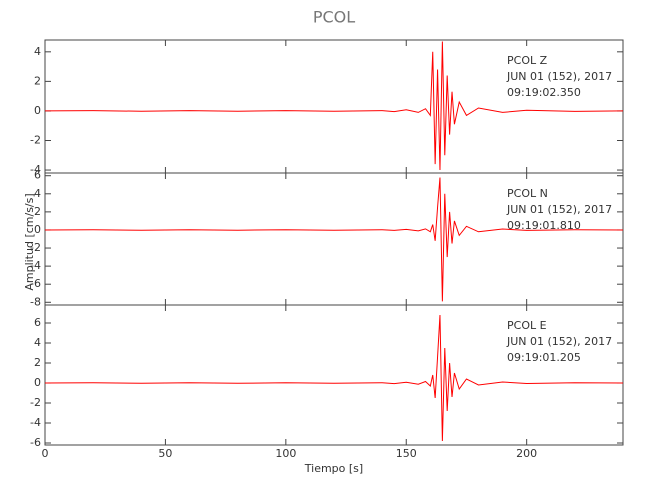 Image resolution: width=650 pixels, height=500 pixels. I want to click on annotation: PCOL E, so click(527, 325).